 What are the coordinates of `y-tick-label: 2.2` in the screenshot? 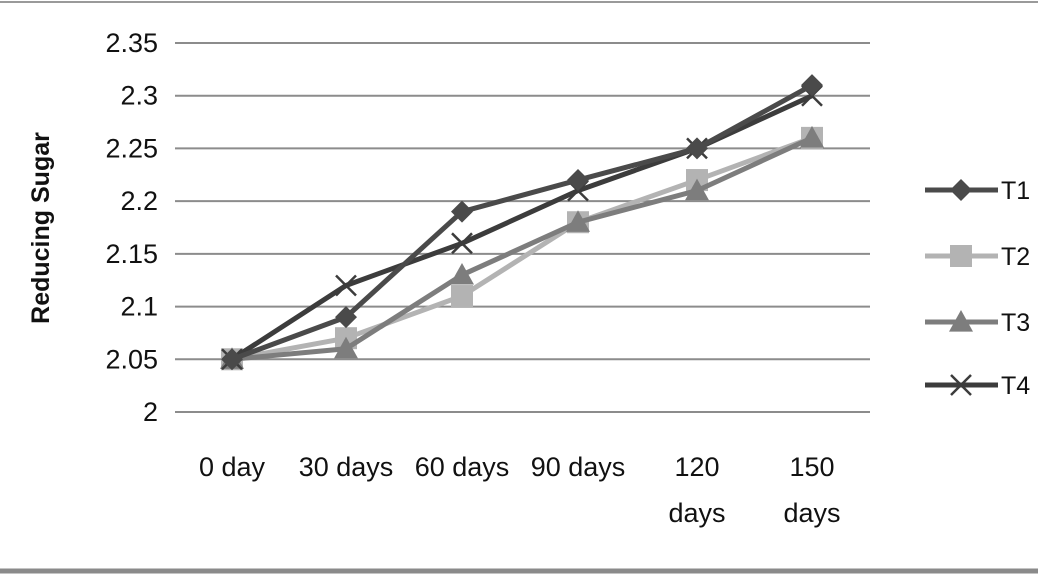 It's located at (139, 201).